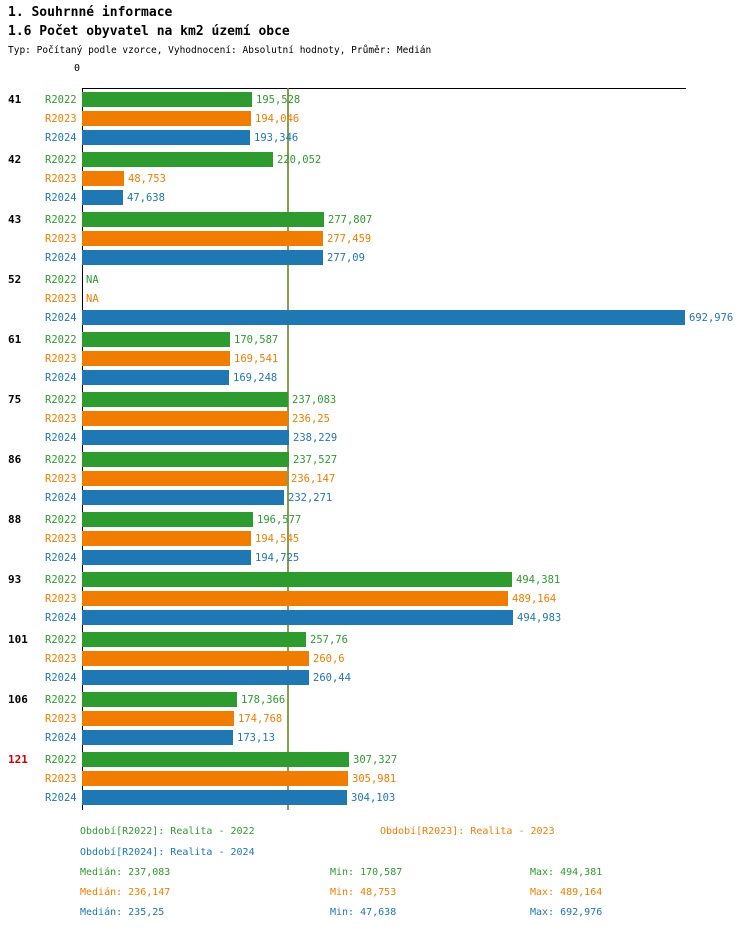  Describe the element at coordinates (256, 359) in the screenshot. I see `value-label: 169,541` at that location.